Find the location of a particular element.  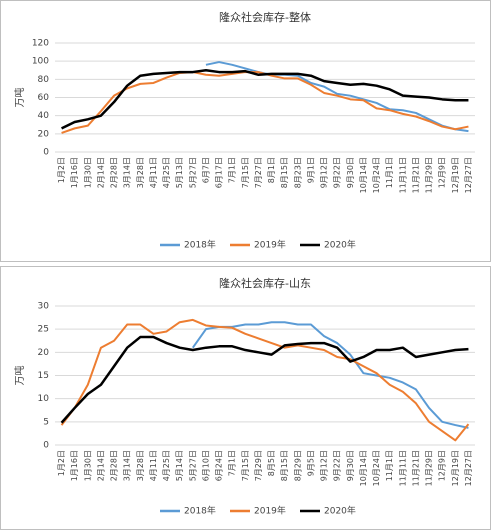

y-tick-label: 15 is located at coordinates (43, 376).